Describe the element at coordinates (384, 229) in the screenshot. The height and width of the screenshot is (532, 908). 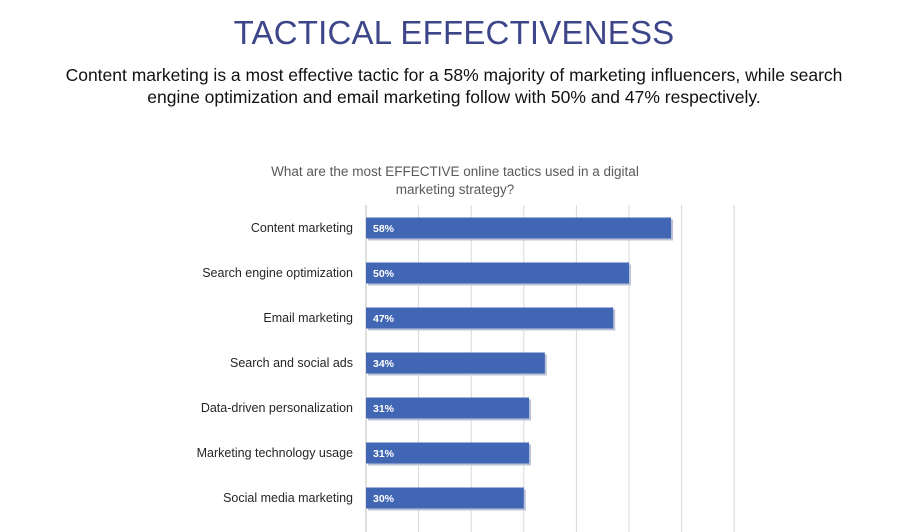
I see `bar-value-label: 58%` at that location.